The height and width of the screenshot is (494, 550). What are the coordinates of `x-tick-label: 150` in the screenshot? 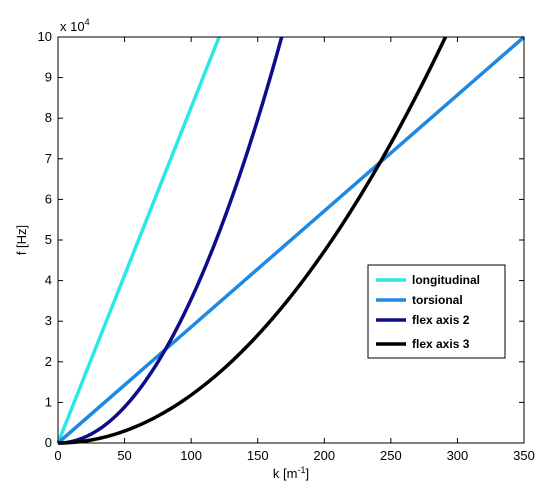 It's located at (258, 455).